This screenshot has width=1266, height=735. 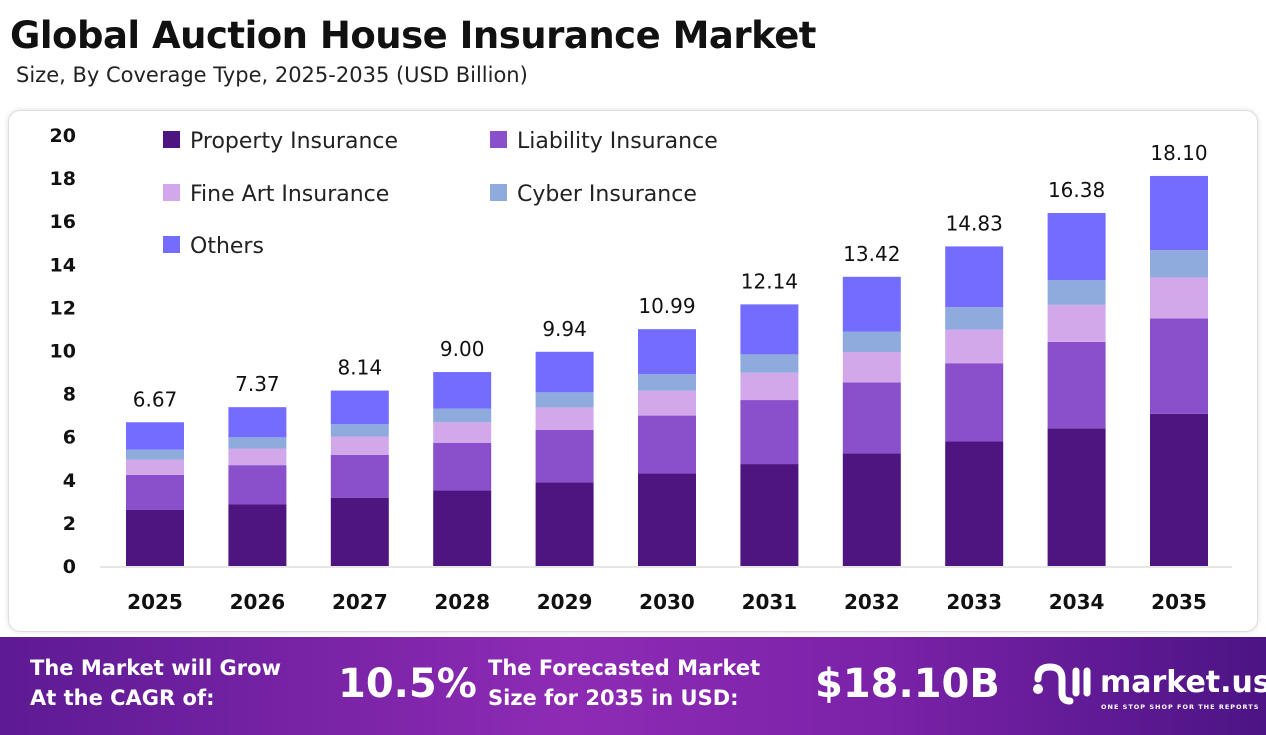 I want to click on y-tick-label: 12, so click(x=63, y=308).